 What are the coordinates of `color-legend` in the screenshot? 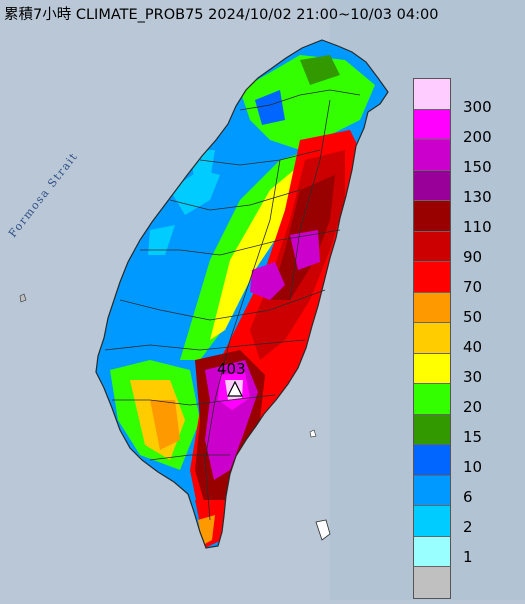 It's located at (432, 338).